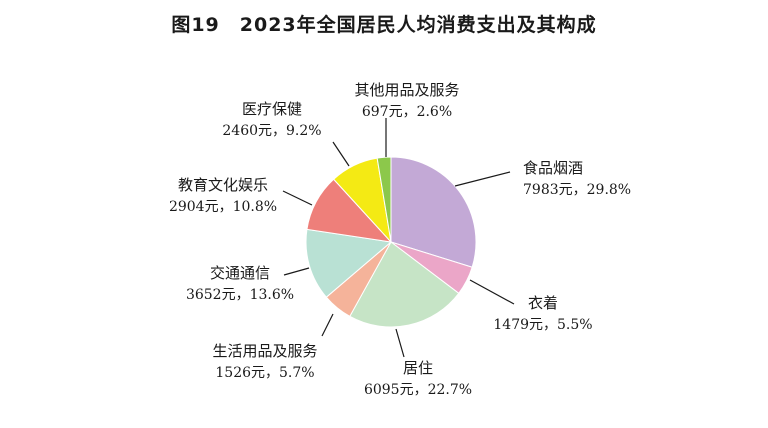 This screenshot has height=428, width=768. I want to click on slice-name-label-3: 生活用品及服务, so click(264, 351).